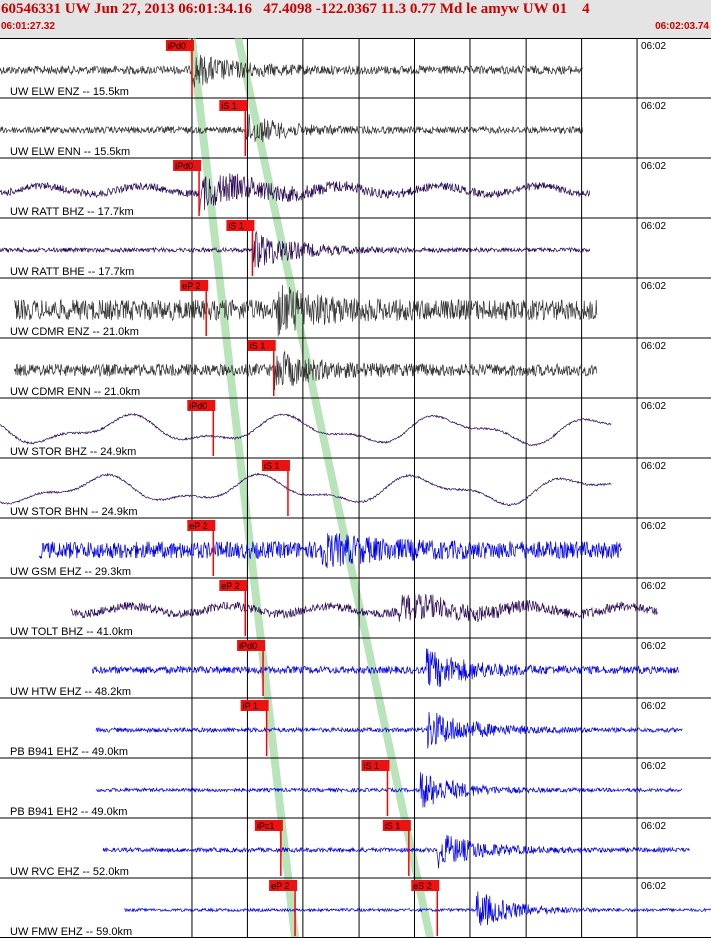 This screenshot has height=938, width=711. I want to click on channel-row: 06:02 iS 1 PB B941 EH2 -- 49.0km, so click(355, 787).